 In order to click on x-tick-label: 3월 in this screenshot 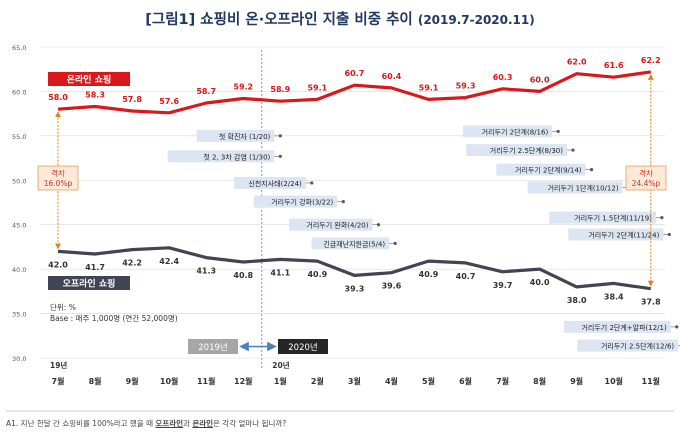, I will do `click(354, 381)`.